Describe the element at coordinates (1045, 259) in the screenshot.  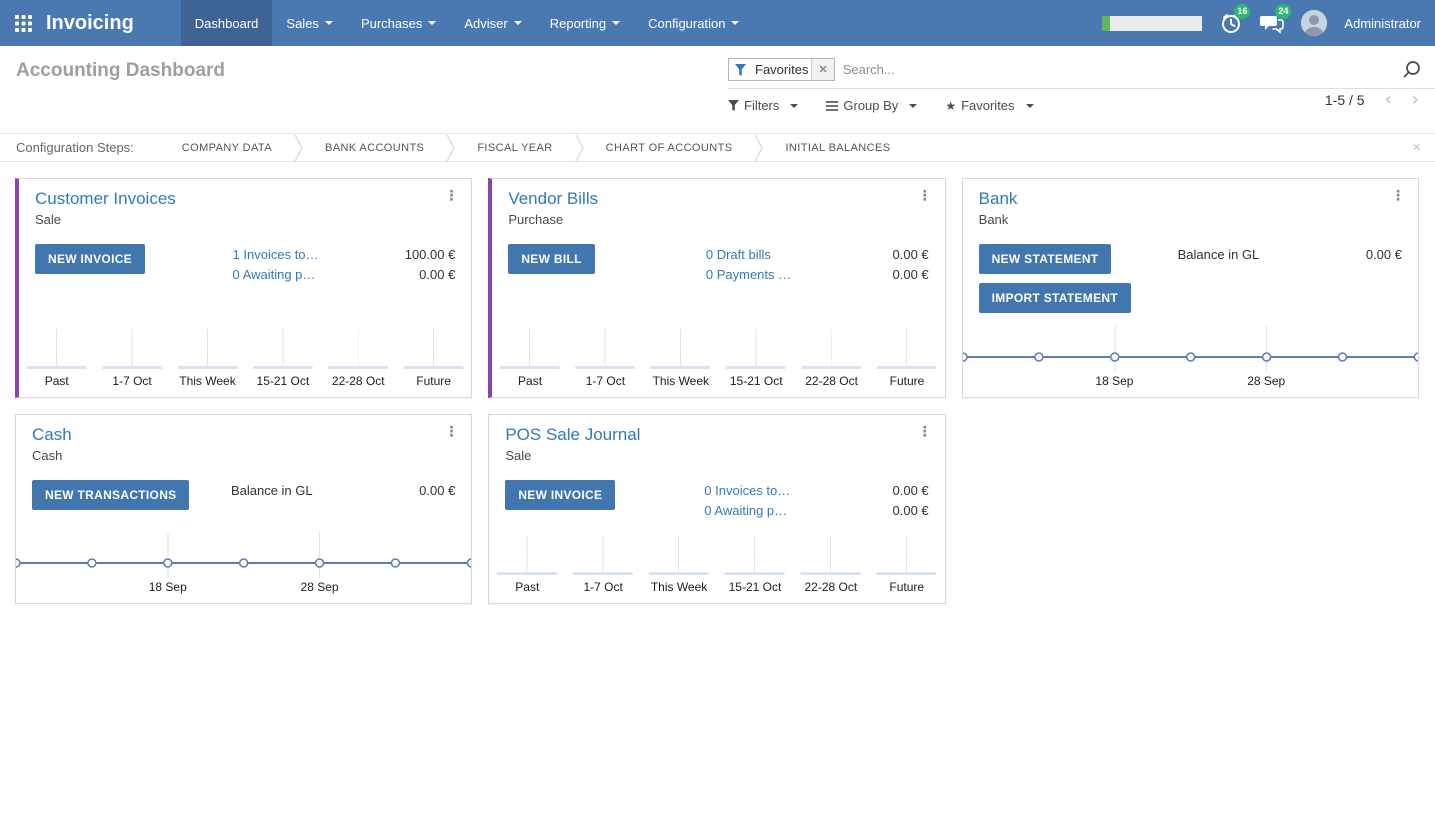
I see `new-statement-button: NEW STATEMENT` at that location.